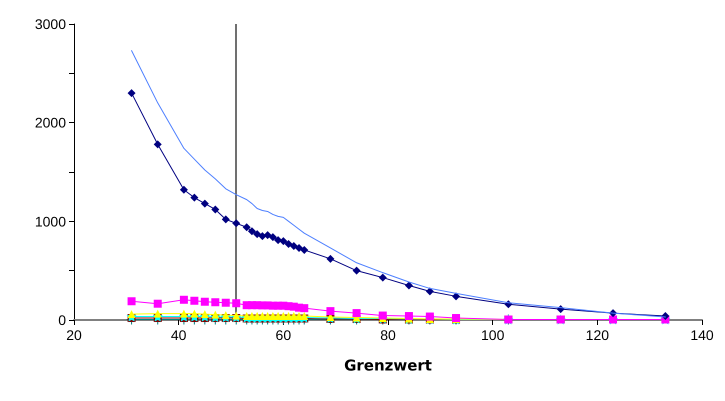 The image size is (725, 401). I want to click on x-axis-title: Grenzwert, so click(388, 365).